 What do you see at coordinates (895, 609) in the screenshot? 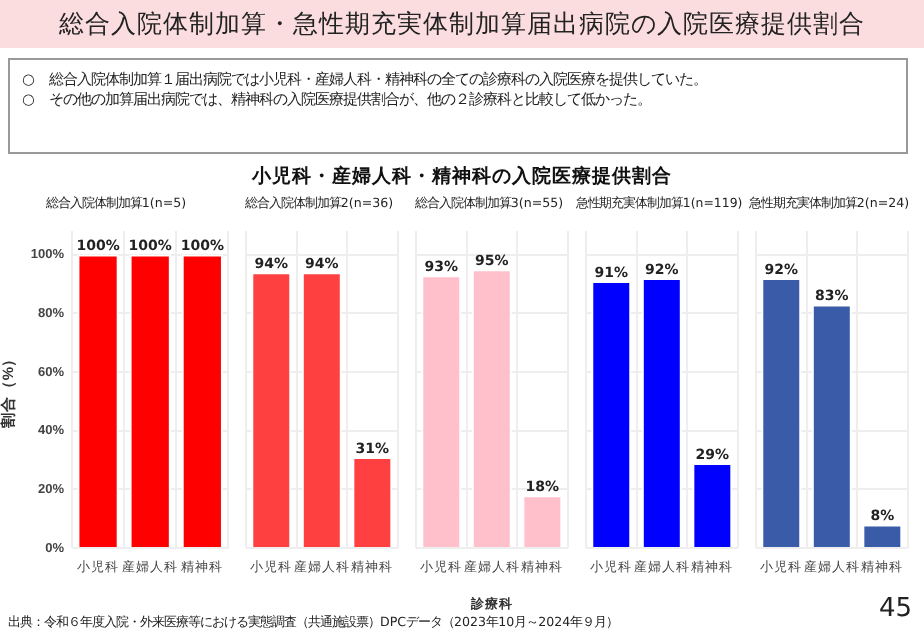
I see `text: 45` at bounding box center [895, 609].